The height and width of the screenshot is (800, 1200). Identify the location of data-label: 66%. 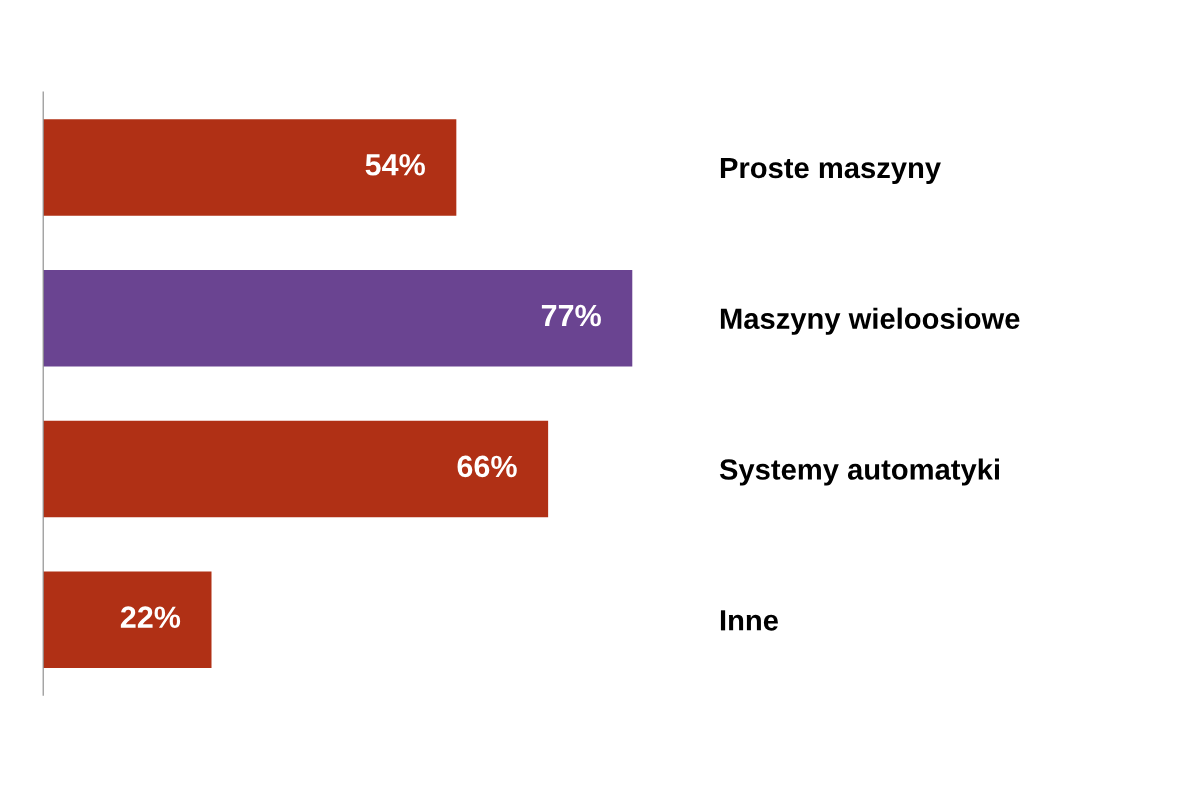
(487, 466).